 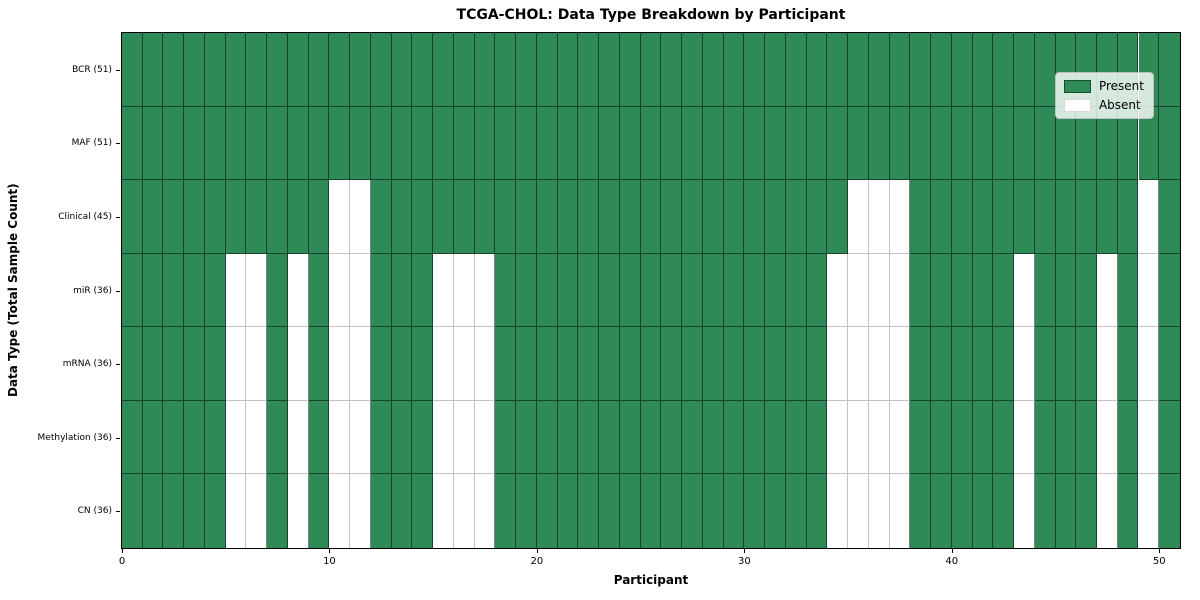 What do you see at coordinates (118, 144) in the screenshot?
I see `y-tick-mark` at bounding box center [118, 144].